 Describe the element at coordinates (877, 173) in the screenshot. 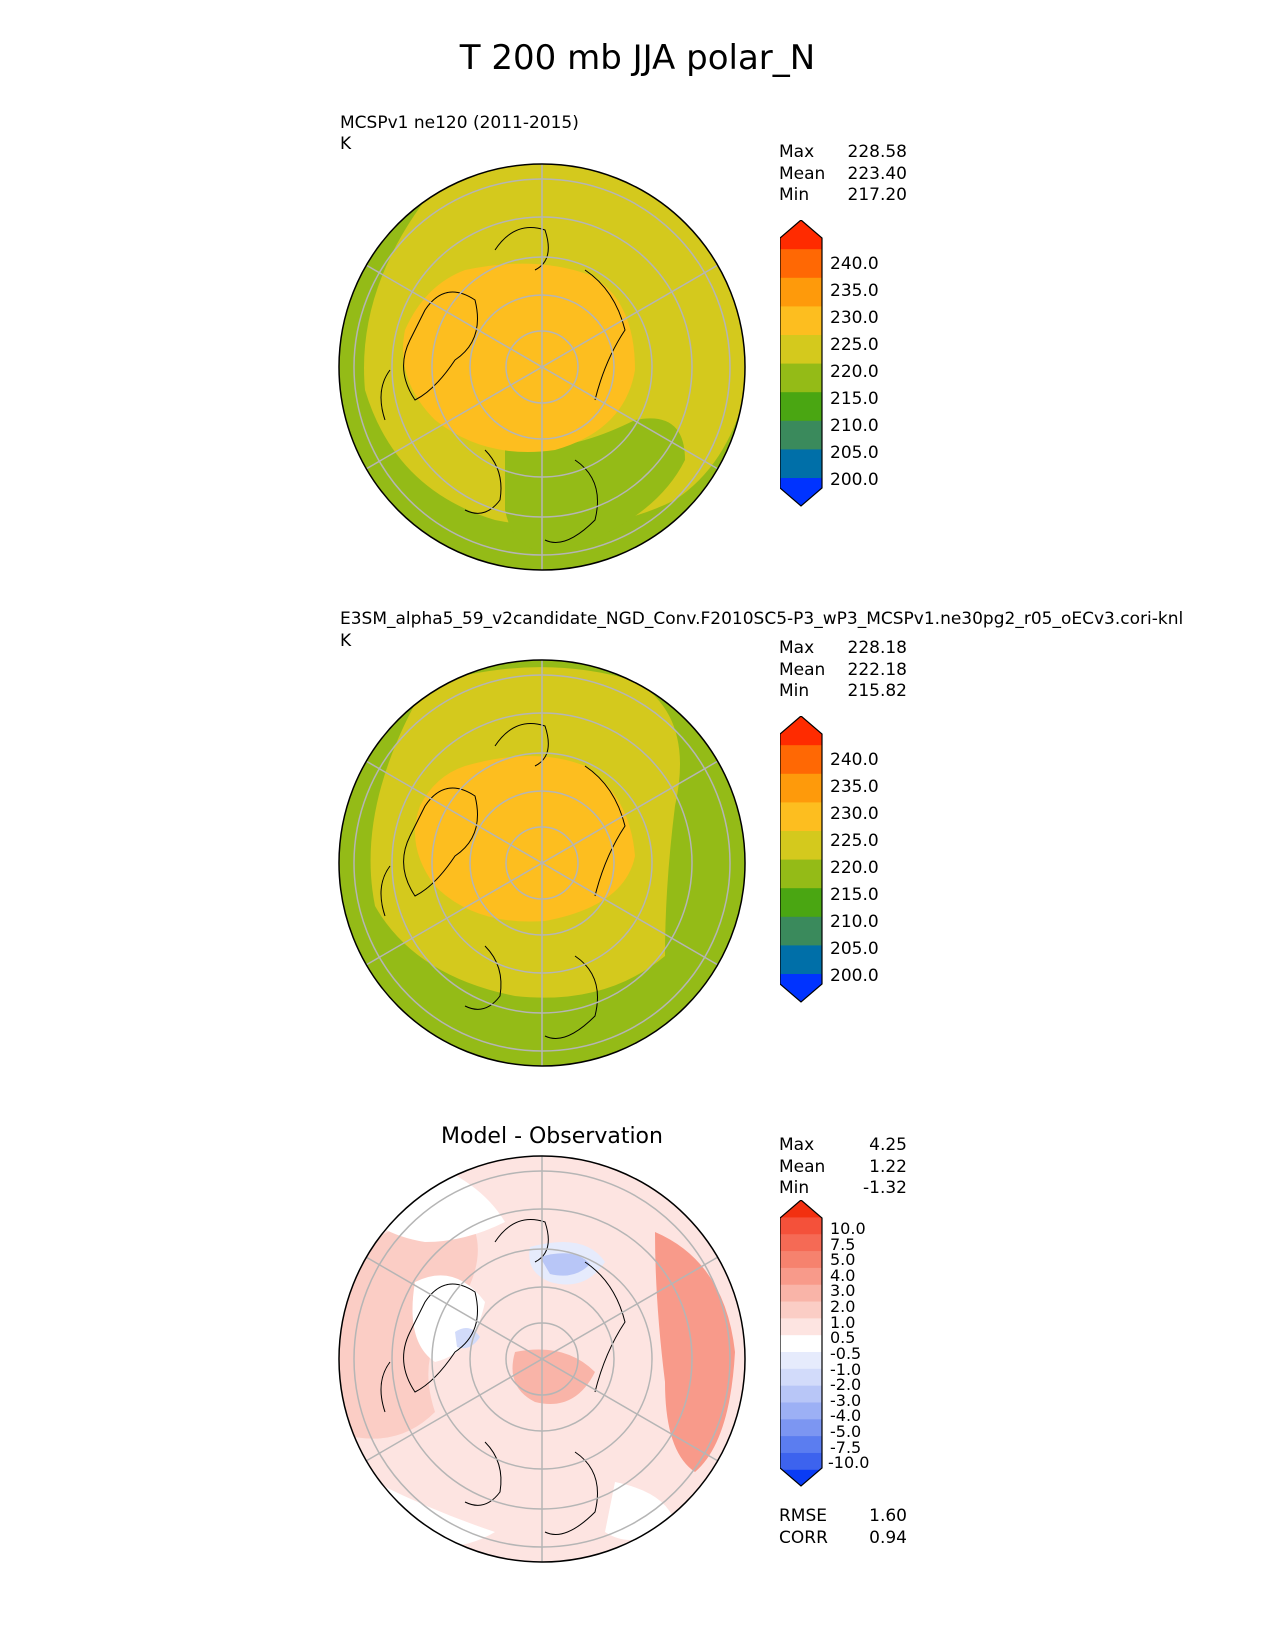

I see `stat-value: 223.40` at that location.